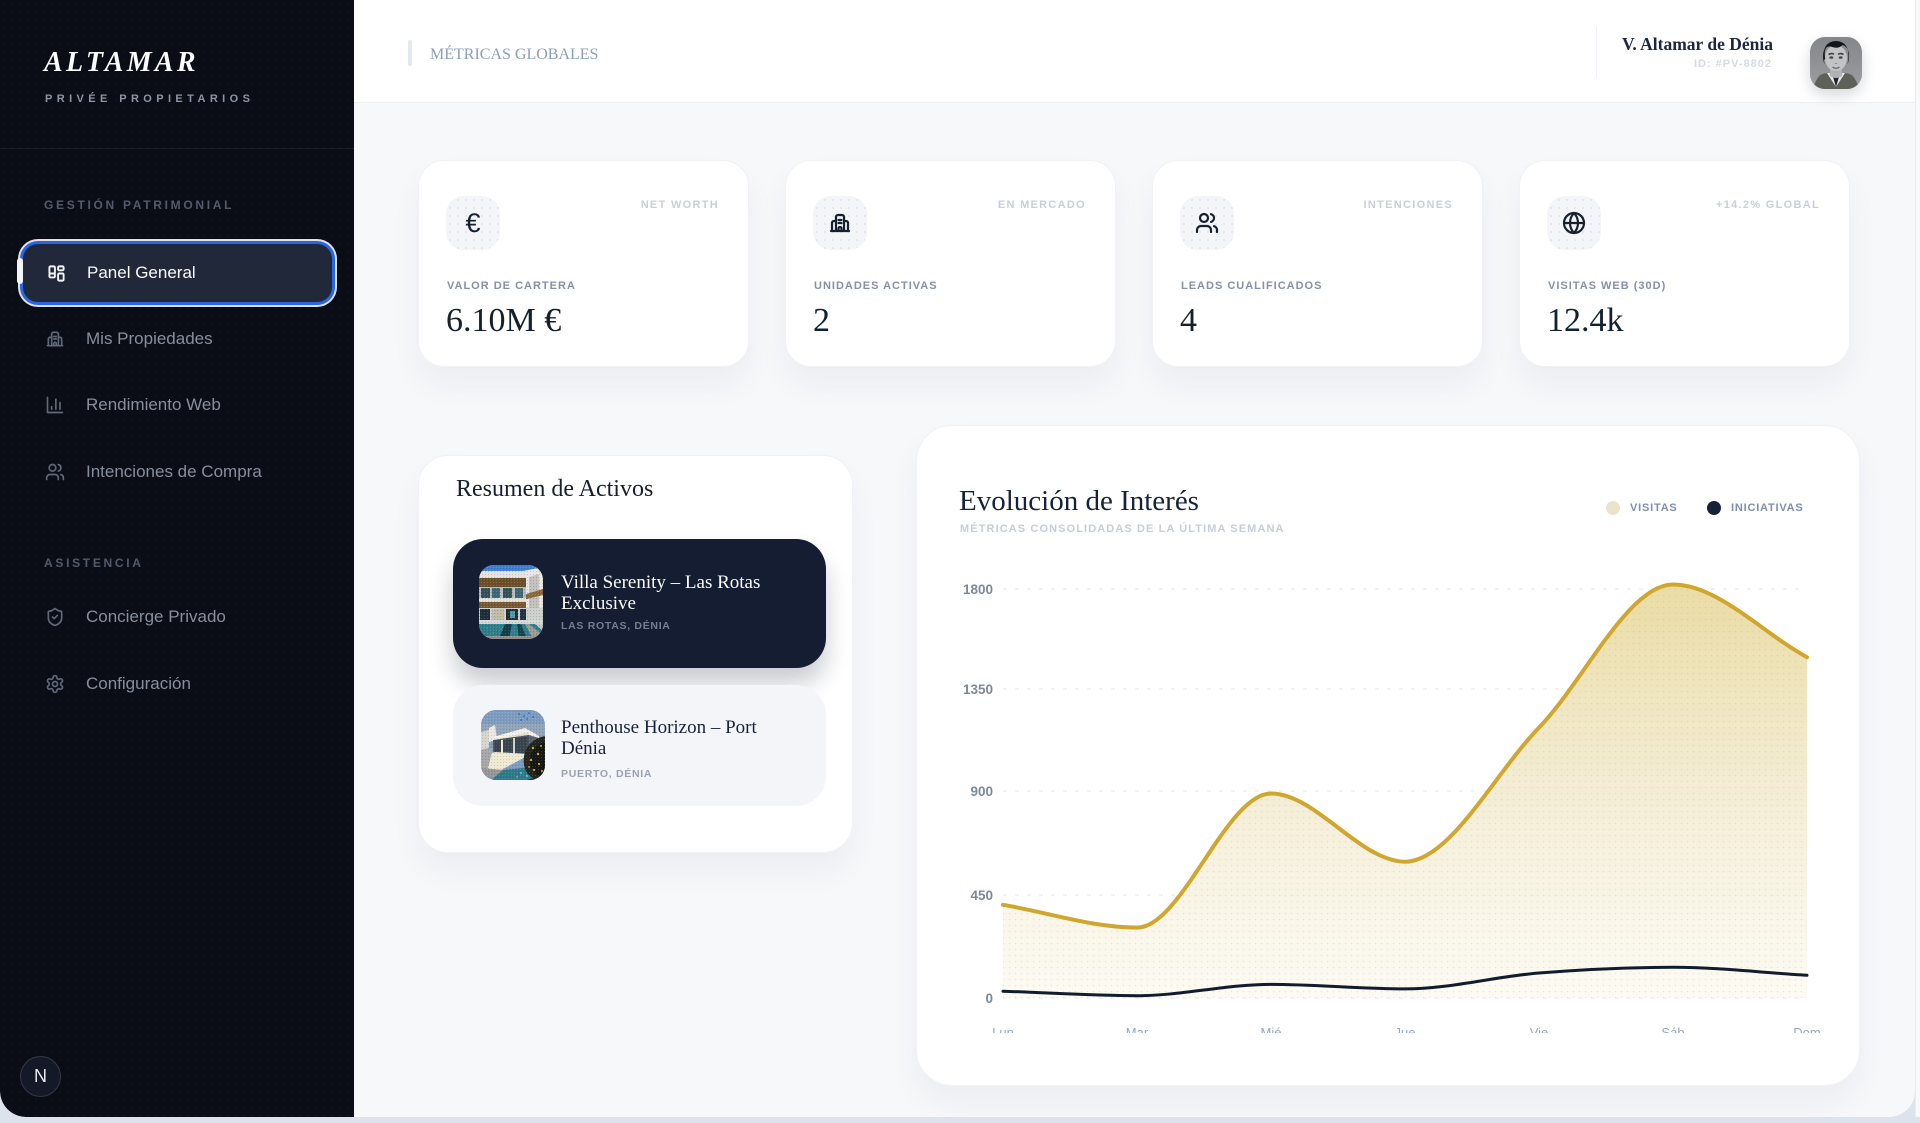 The image size is (1920, 1123). I want to click on svg-text: Jue, so click(1405, 1029).